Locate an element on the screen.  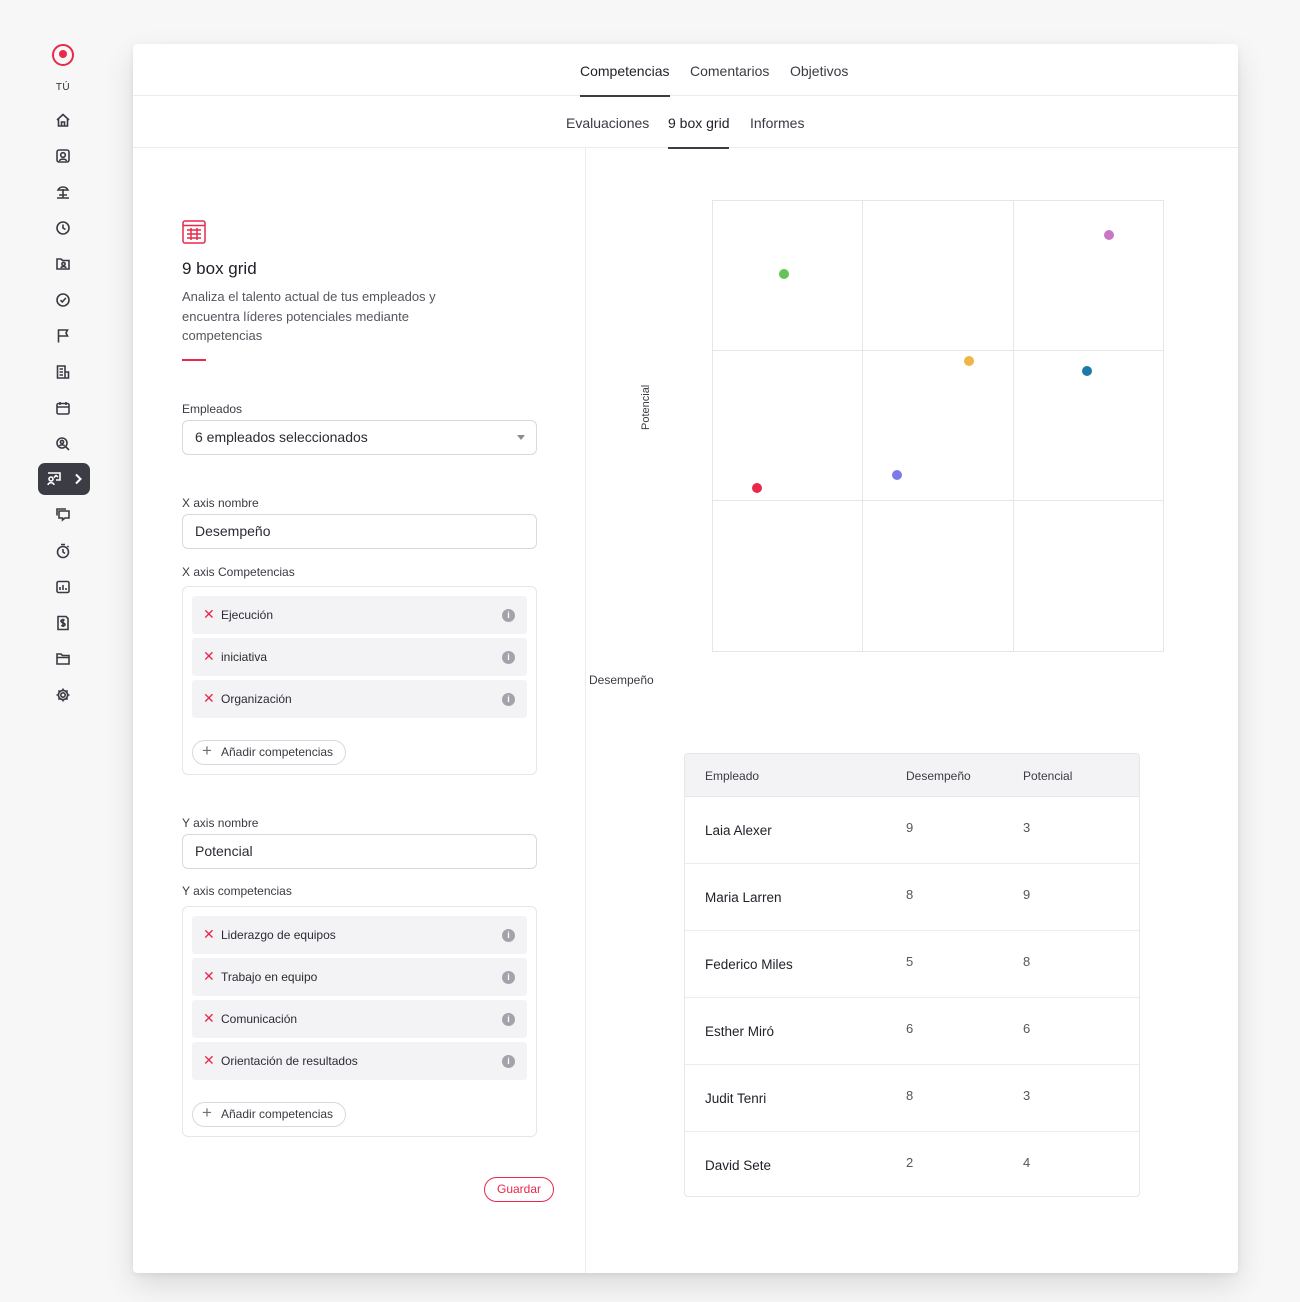
competency-label: Trabajo en equipo is located at coordinates (269, 977).